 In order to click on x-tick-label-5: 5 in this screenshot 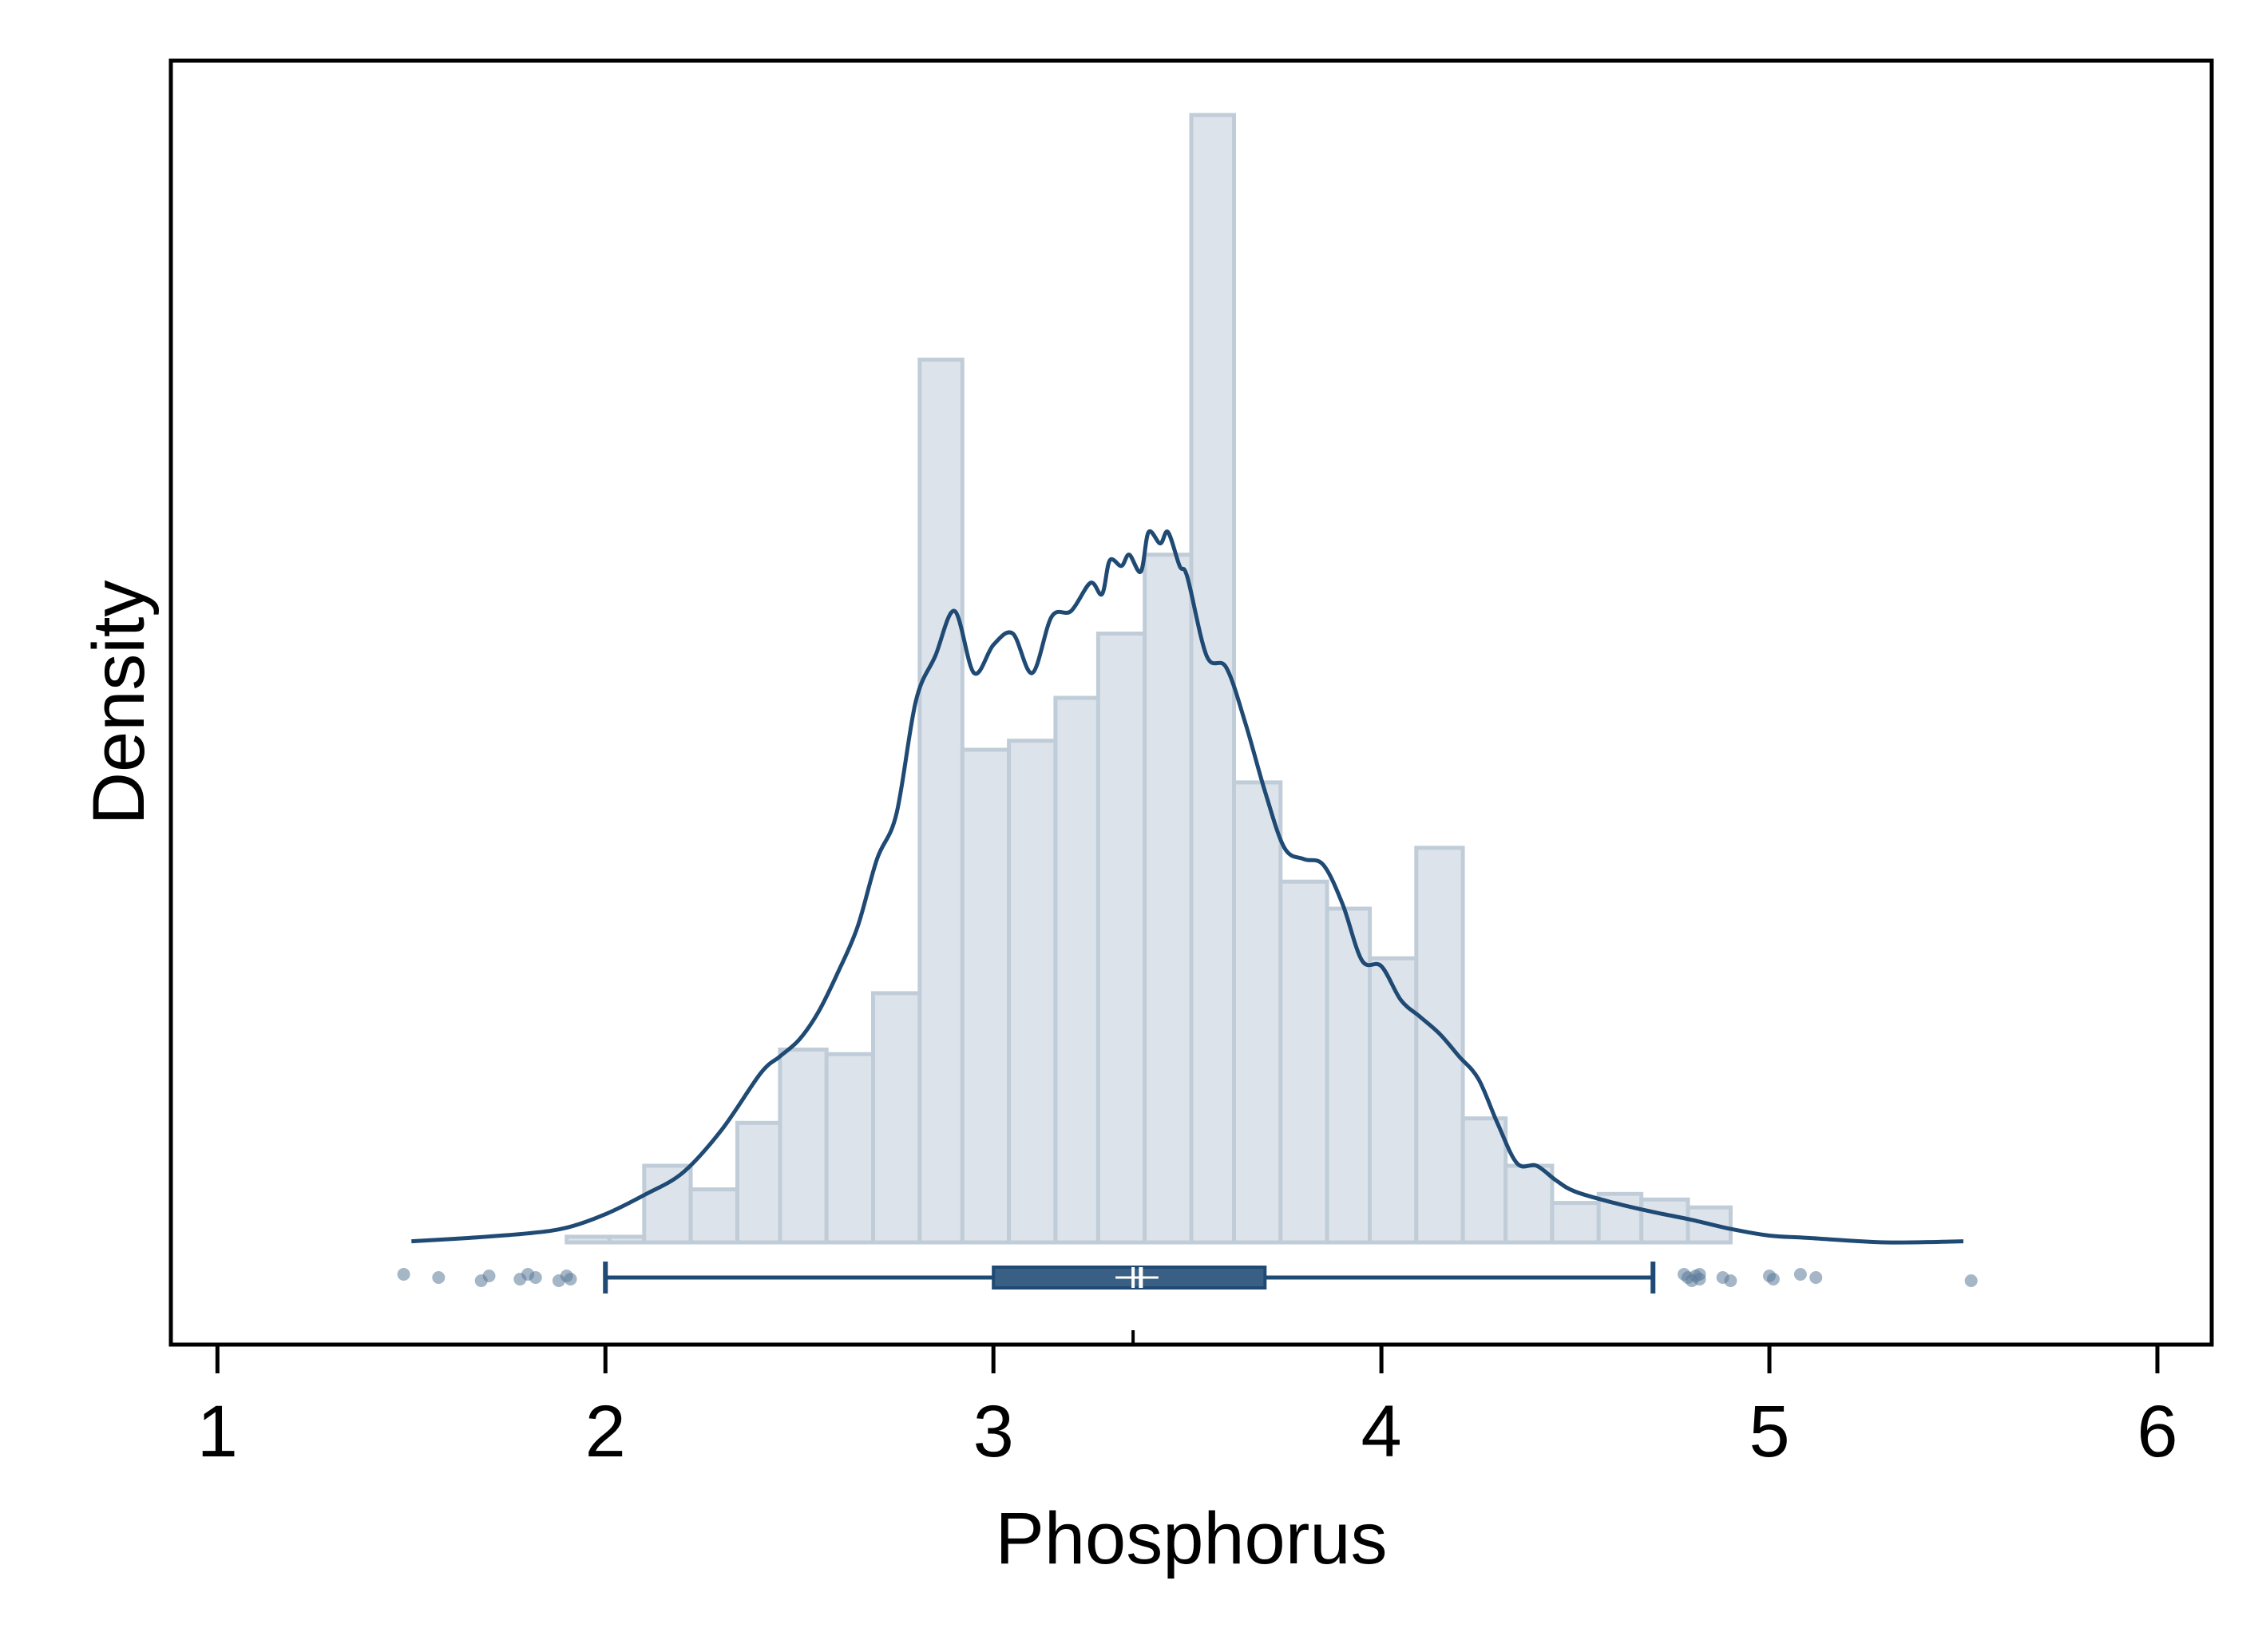, I will do `click(1769, 1431)`.